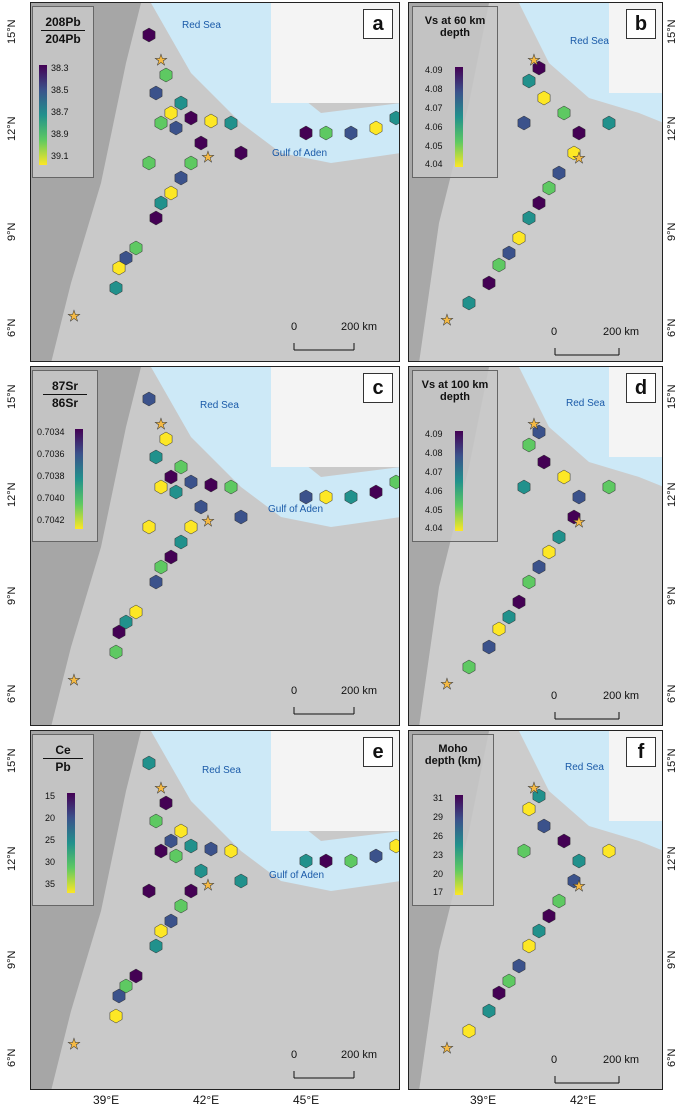 This screenshot has height=1111, width=685. Describe the element at coordinates (65, 403) in the screenshot. I see `legend-title-bot-c: 86Sr` at that location.